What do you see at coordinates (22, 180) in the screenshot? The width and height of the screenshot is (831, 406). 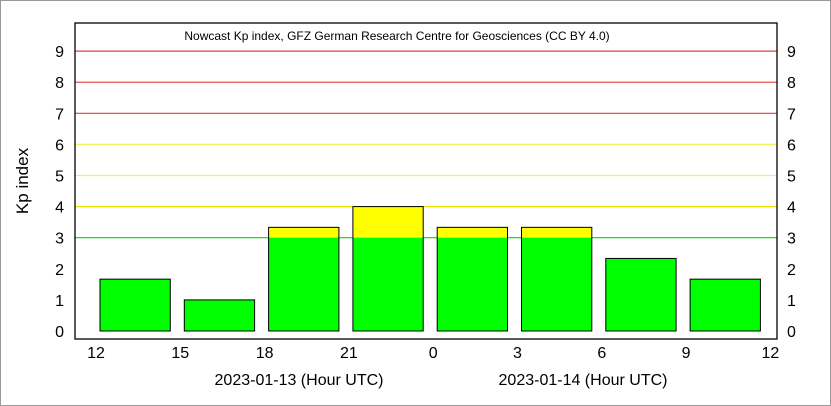 I see `y-axis-label: Kp index` at bounding box center [22, 180].